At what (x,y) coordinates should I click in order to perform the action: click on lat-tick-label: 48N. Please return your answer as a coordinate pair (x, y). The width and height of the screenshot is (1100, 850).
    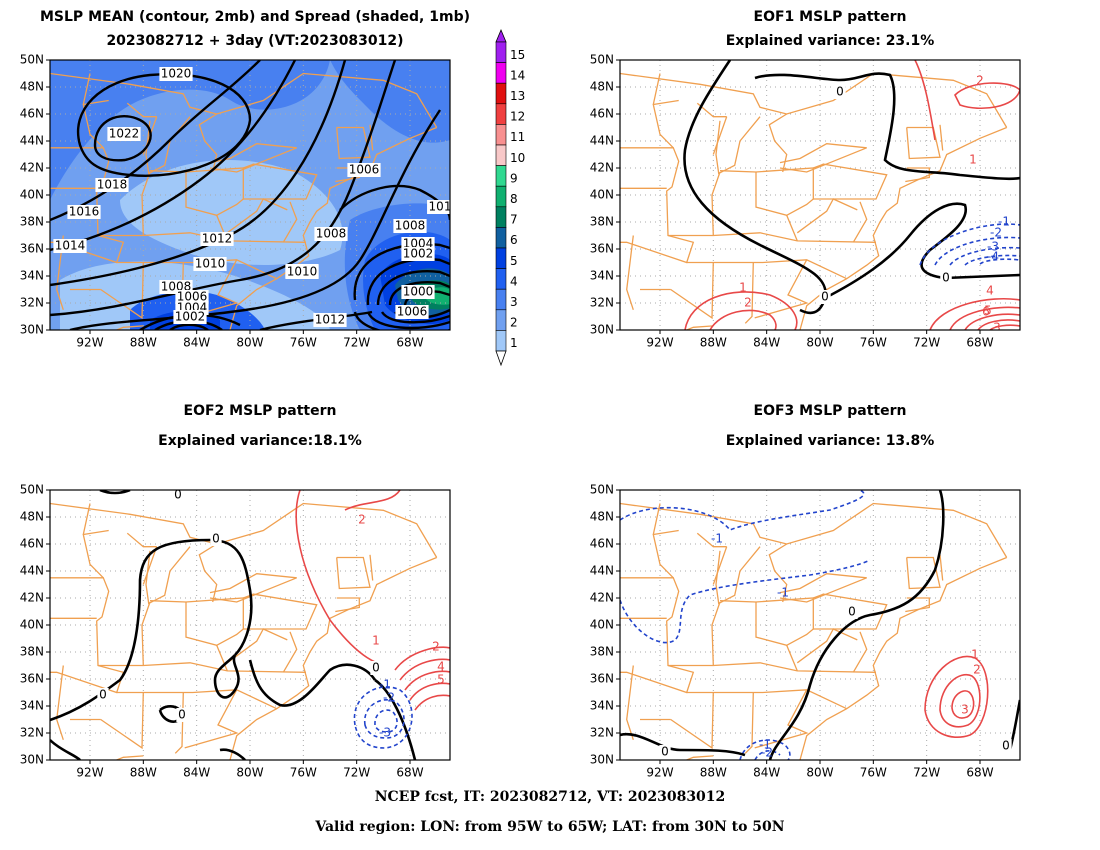
    Looking at the image, I should click on (32, 87).